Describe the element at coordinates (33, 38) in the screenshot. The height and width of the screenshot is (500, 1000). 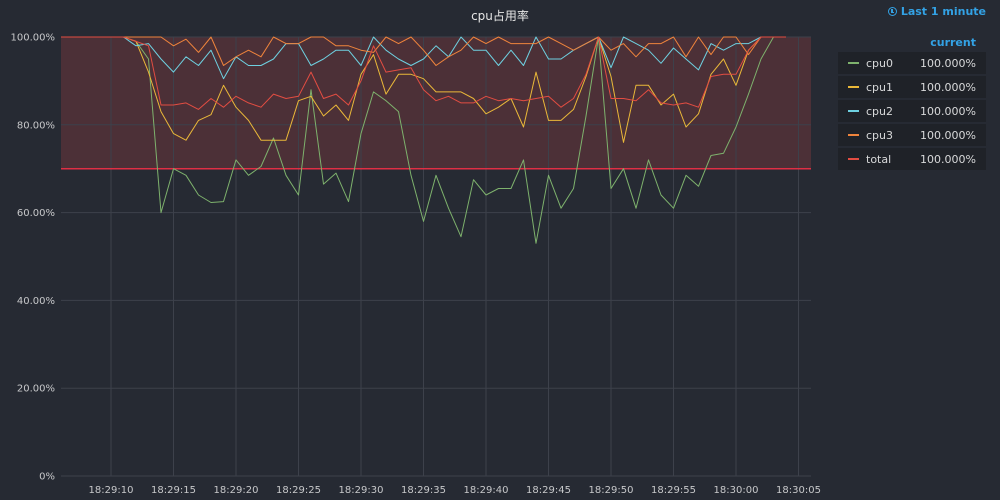
I see `y-tick-label: 100.00%` at that location.